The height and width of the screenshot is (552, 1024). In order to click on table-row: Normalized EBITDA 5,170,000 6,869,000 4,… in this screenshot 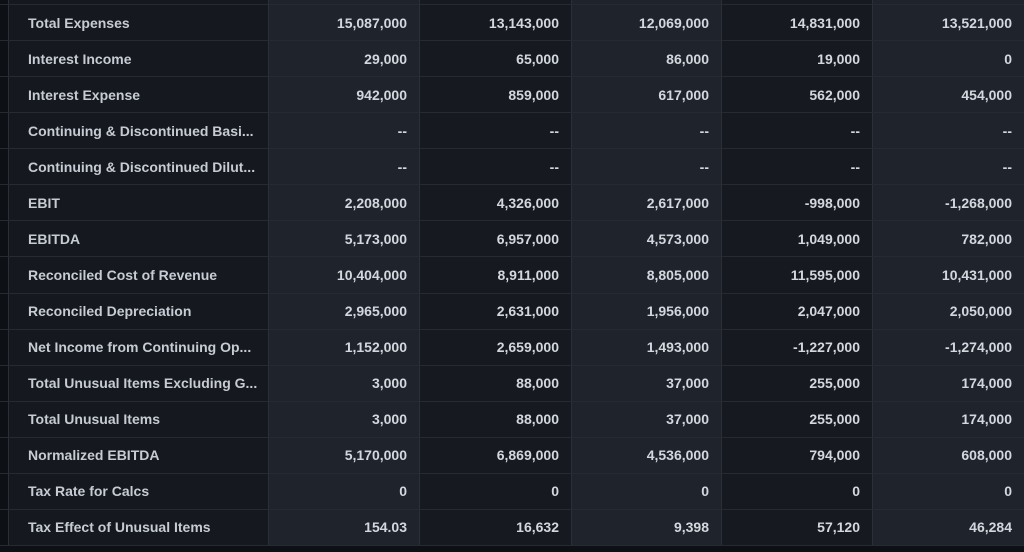, I will do `click(512, 455)`.